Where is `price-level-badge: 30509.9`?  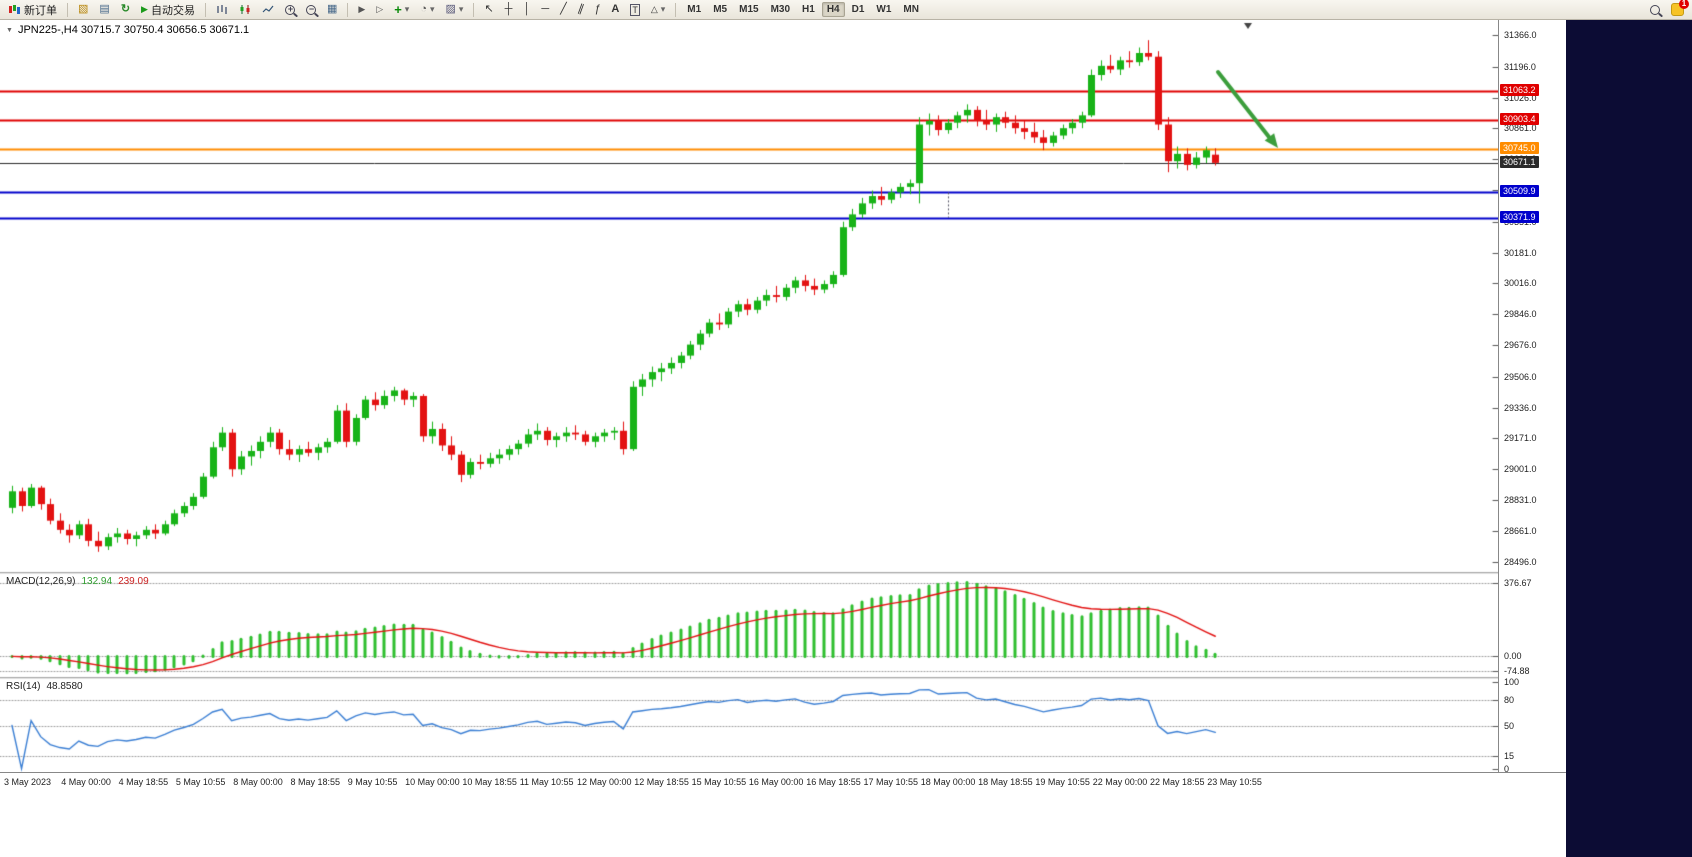
price-level-badge: 30509.9 is located at coordinates (1519, 191).